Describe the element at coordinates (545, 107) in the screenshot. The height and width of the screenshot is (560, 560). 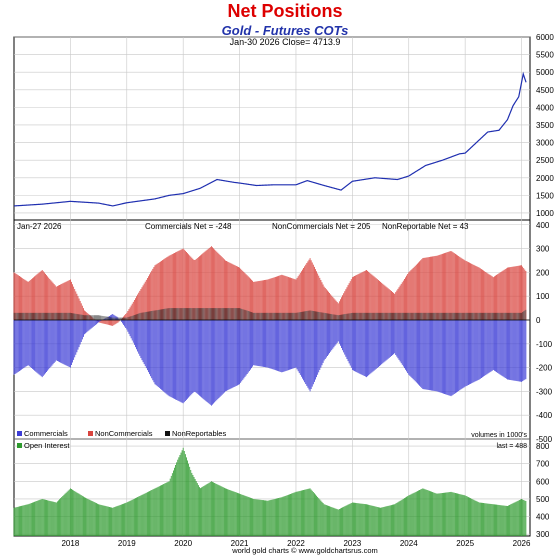
I see `price-y-tick-label: 4000` at that location.